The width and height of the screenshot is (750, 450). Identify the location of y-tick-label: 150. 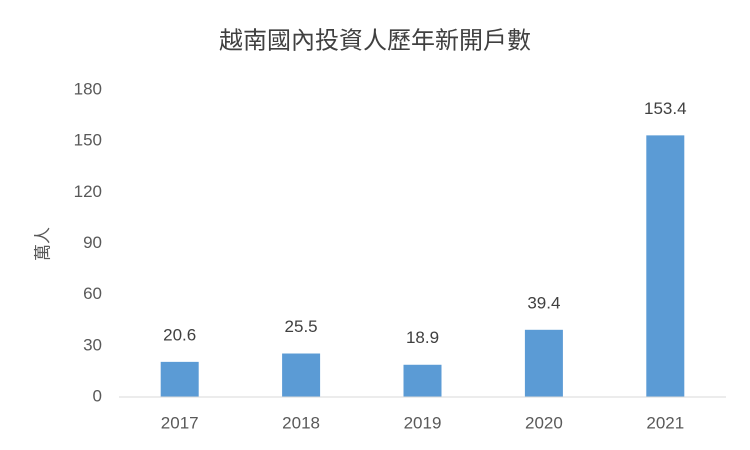
(88, 140).